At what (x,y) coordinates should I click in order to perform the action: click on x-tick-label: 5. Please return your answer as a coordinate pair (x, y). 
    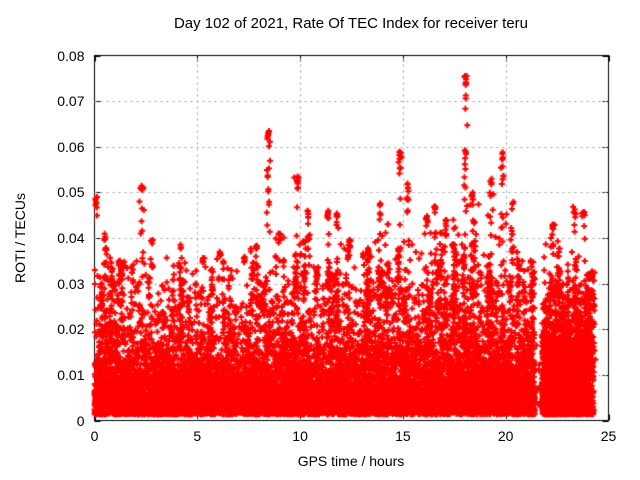
    Looking at the image, I should click on (197, 435).